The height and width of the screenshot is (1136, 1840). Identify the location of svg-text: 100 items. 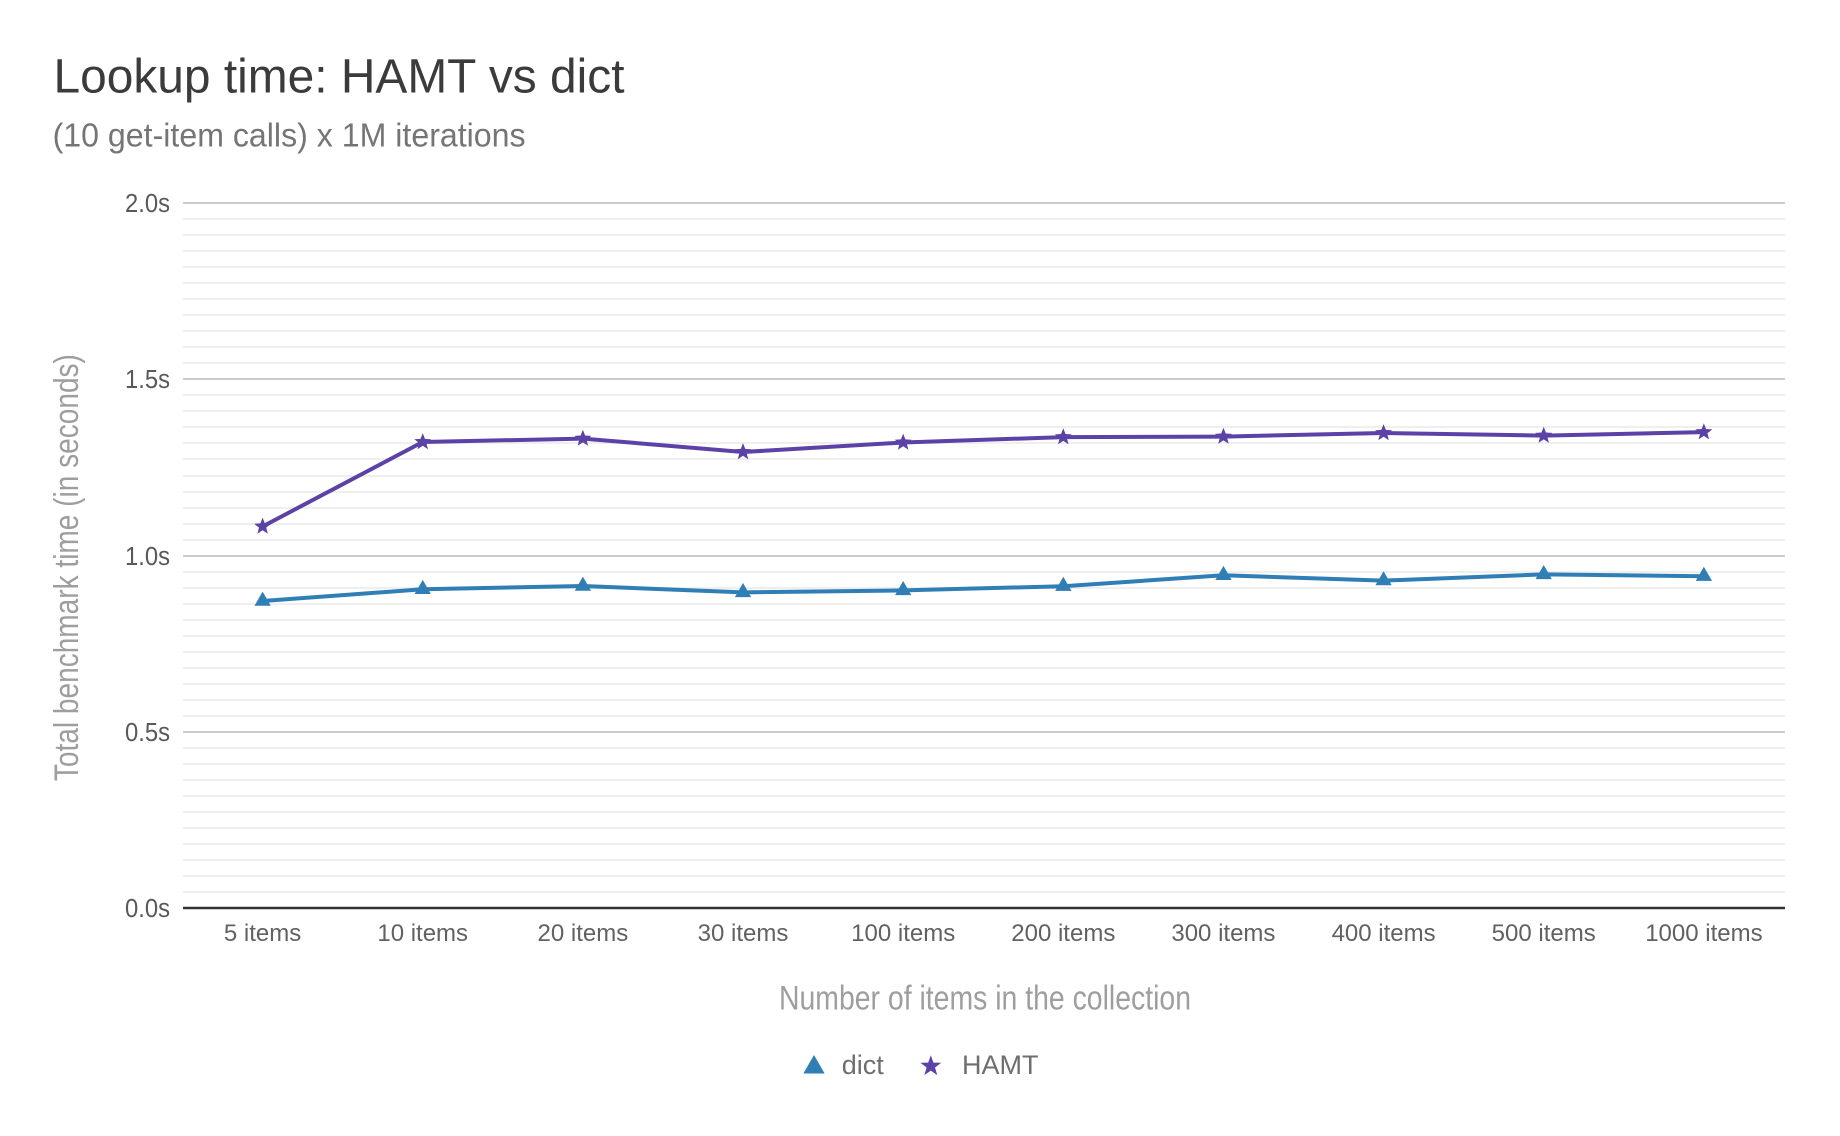
(903, 933).